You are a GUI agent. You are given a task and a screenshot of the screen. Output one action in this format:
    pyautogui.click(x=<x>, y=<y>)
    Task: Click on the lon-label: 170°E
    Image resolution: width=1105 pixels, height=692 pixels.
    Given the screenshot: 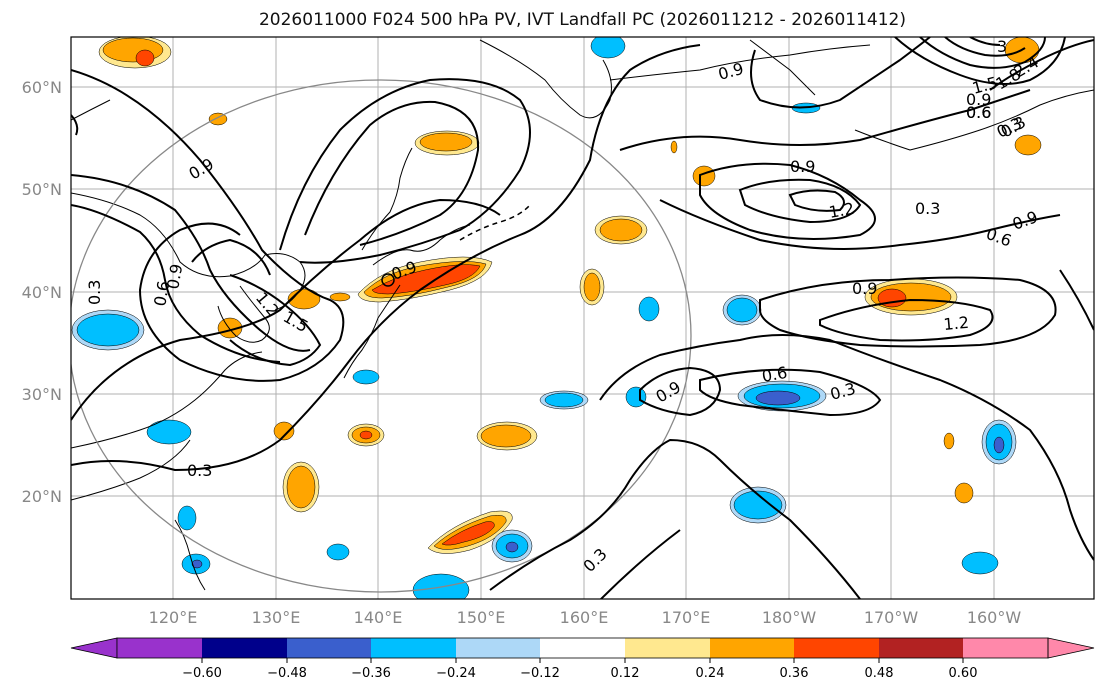 What is the action you would take?
    pyautogui.click(x=686, y=617)
    